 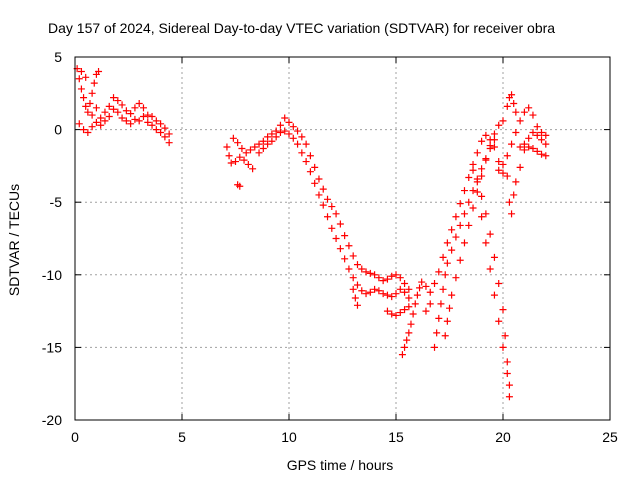 I want to click on y-axis-label: SDTVAR / TECUs, so click(x=14, y=240).